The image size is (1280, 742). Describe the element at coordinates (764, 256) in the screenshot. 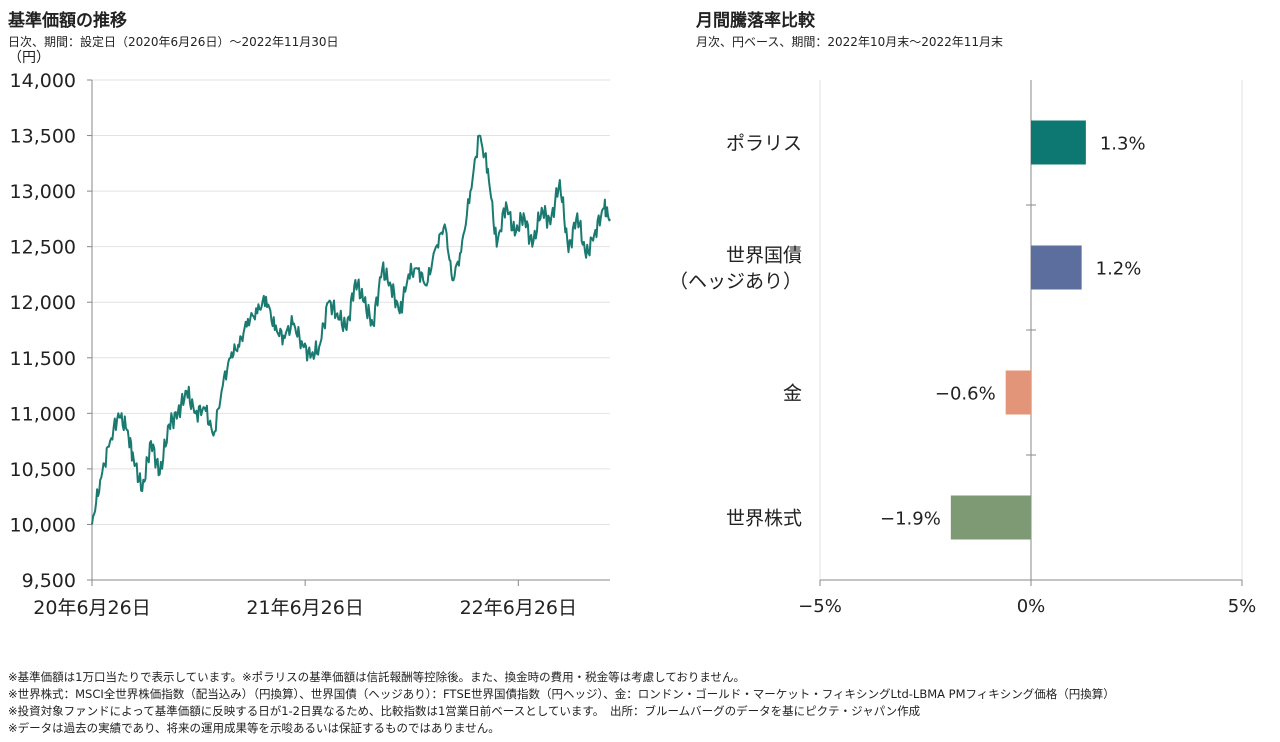

I see `category-label: 世界国債` at that location.